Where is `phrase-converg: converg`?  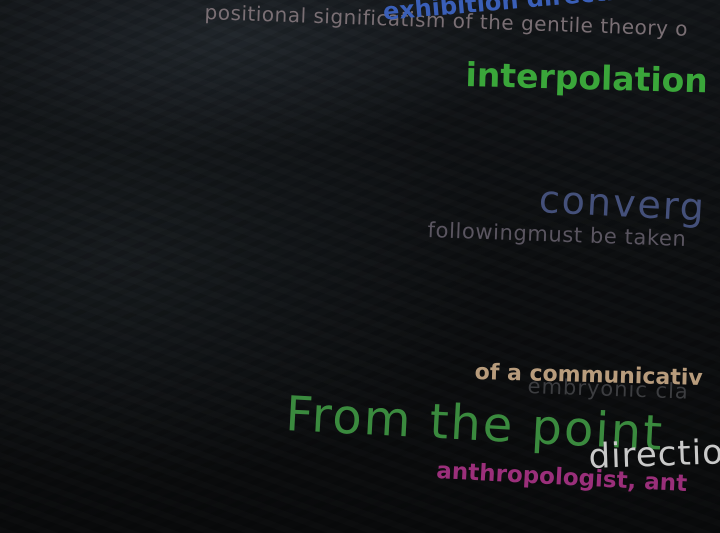
phrase-converg: converg is located at coordinates (622, 203).